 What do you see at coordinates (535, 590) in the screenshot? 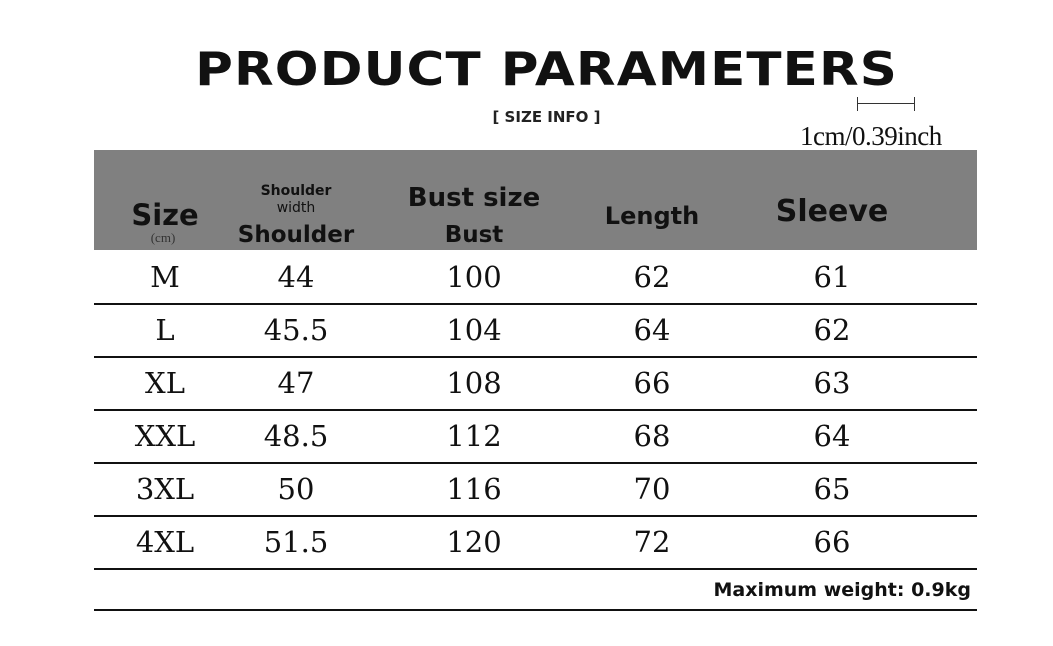
I see `table-footer: Maximum weight: 0.9kg` at bounding box center [535, 590].